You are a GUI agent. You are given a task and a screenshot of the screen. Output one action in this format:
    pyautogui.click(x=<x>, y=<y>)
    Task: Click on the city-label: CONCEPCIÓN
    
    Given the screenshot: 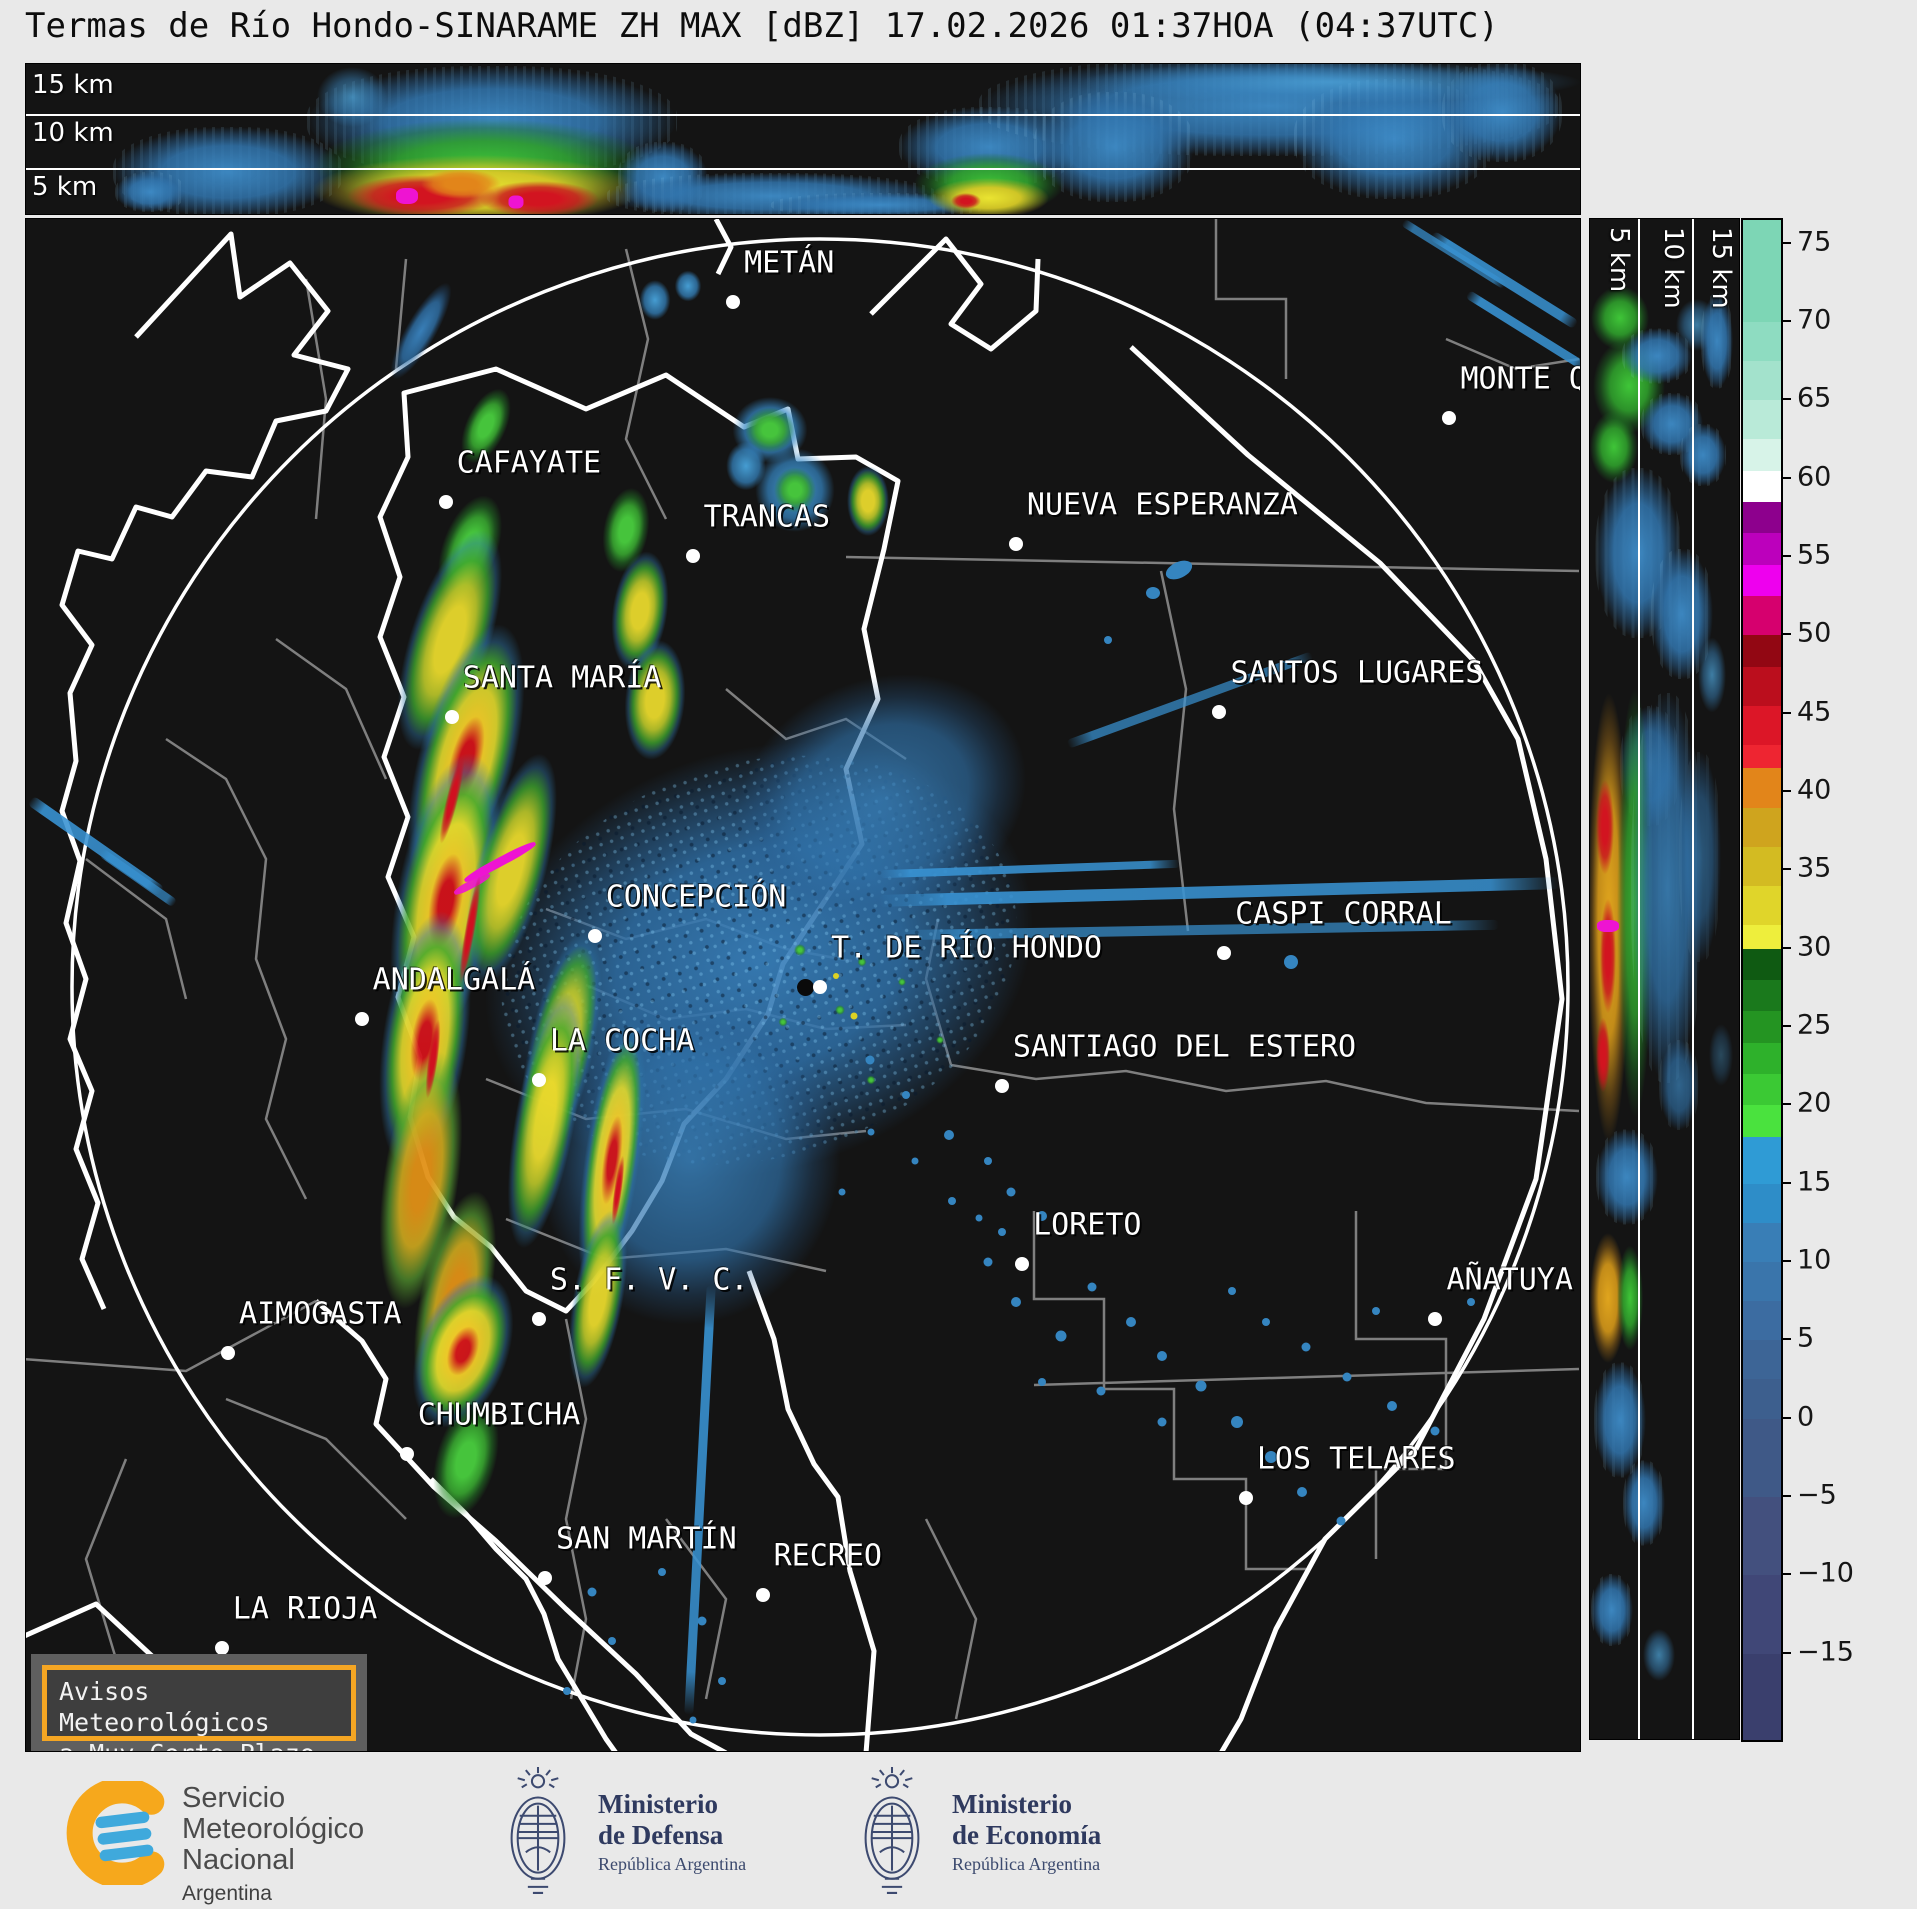 What is the action you would take?
    pyautogui.click(x=696, y=897)
    